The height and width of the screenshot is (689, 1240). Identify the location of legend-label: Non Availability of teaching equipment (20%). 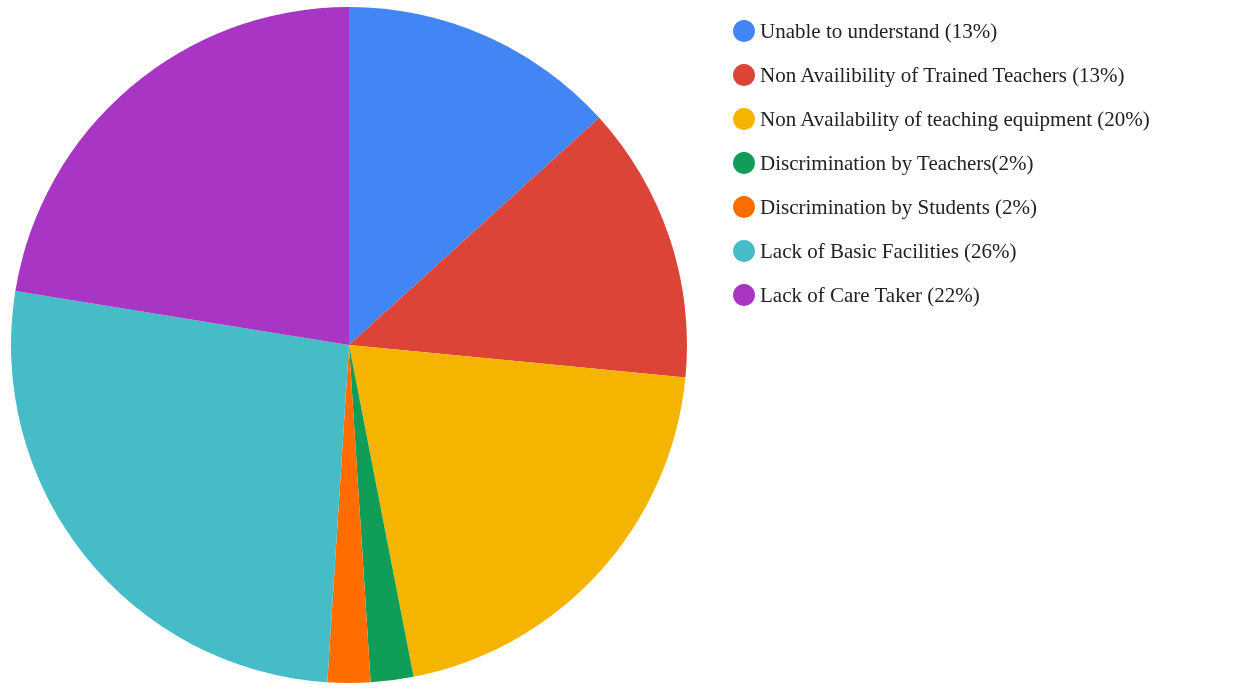
(955, 119).